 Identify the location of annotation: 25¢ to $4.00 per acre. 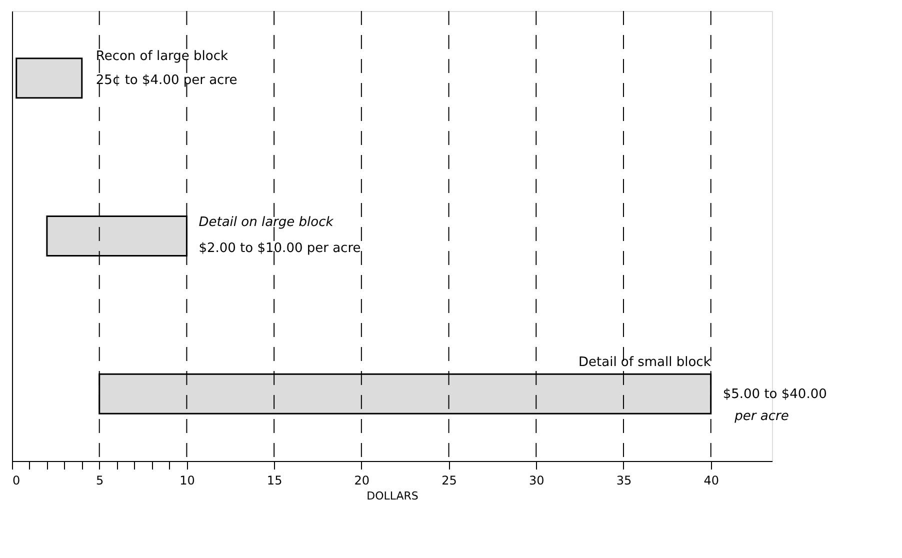
(167, 80).